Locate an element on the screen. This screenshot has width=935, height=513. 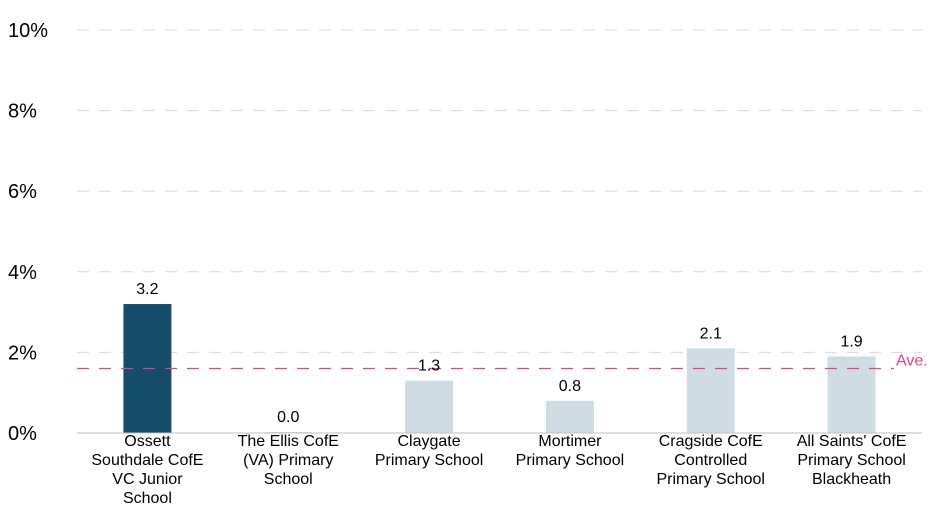
category-label: Claygate Primary School is located at coordinates (429, 451).